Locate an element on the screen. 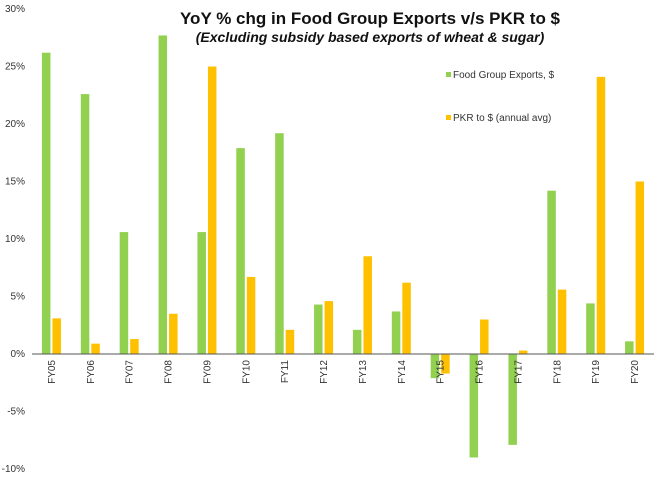 This screenshot has width=663, height=480. y-tick-label: 10% is located at coordinates (15, 239).